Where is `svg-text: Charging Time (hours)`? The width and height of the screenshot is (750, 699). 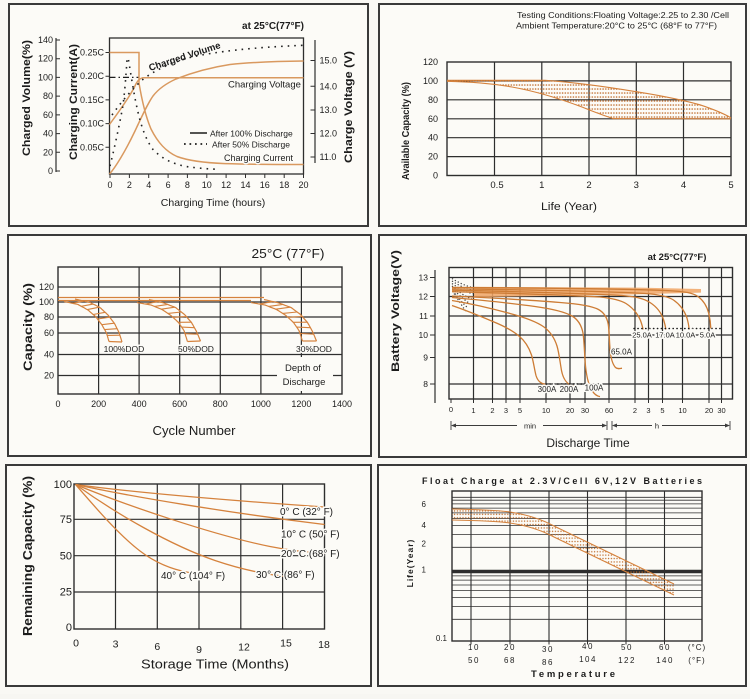 svg-text: Charging Time (hours) is located at coordinates (213, 203).